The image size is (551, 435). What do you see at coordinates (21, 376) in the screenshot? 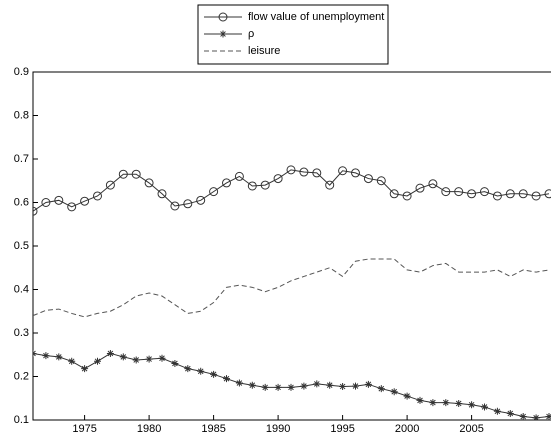
I see `y-tick-label: 0.2` at bounding box center [21, 376].